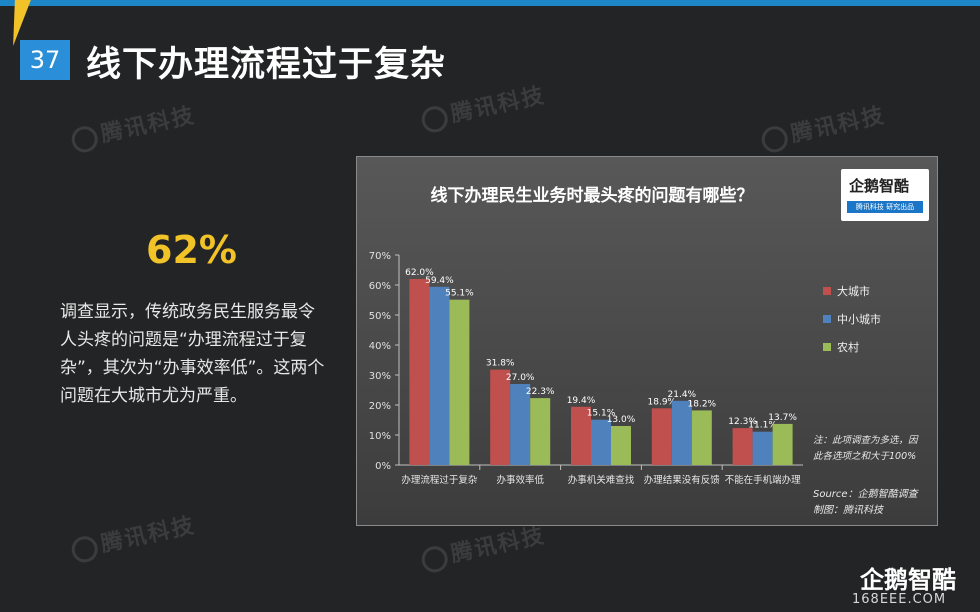 Image resolution: width=980 pixels, height=612 pixels. What do you see at coordinates (621, 420) in the screenshot?
I see `data-label: 13.0%` at bounding box center [621, 420].